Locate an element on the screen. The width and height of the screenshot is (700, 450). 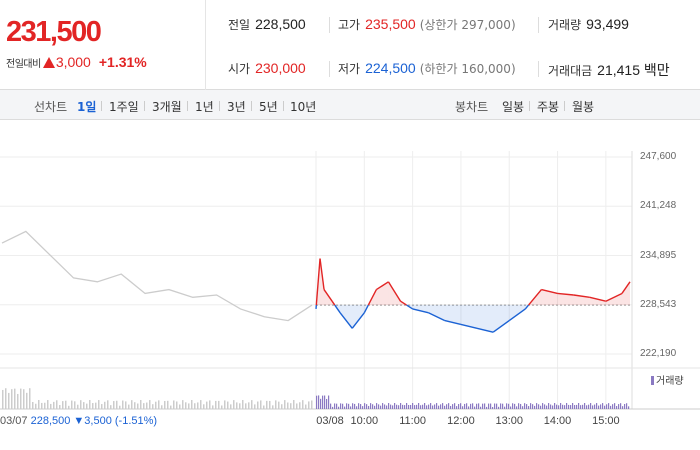
y-tick-label: 228,543 is located at coordinates (658, 304).